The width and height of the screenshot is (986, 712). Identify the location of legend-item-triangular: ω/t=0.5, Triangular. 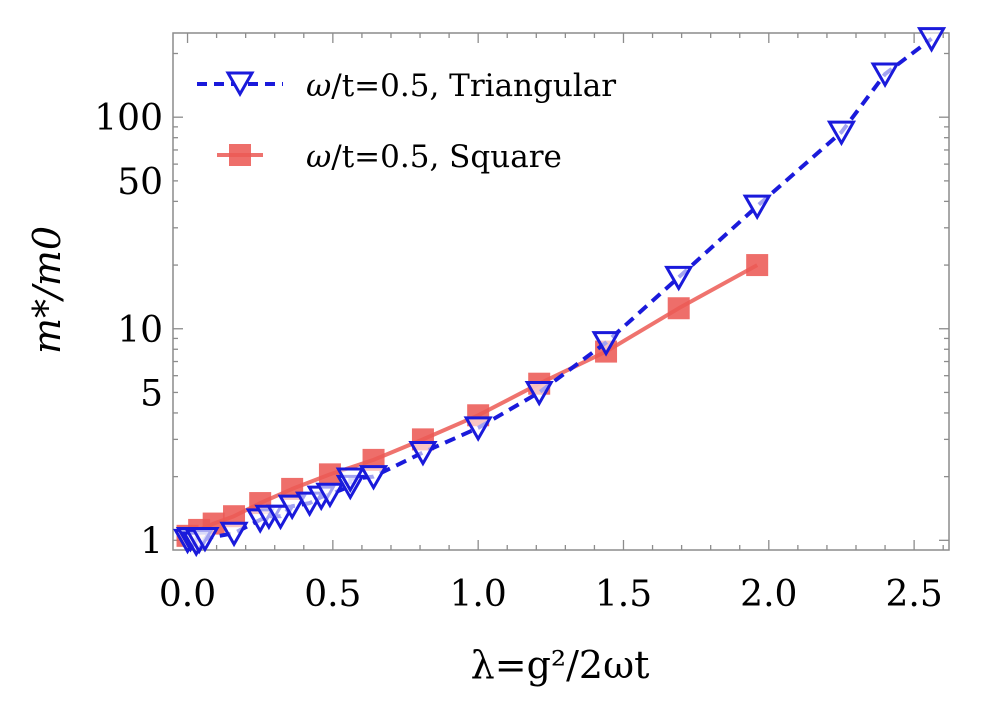
(406, 86).